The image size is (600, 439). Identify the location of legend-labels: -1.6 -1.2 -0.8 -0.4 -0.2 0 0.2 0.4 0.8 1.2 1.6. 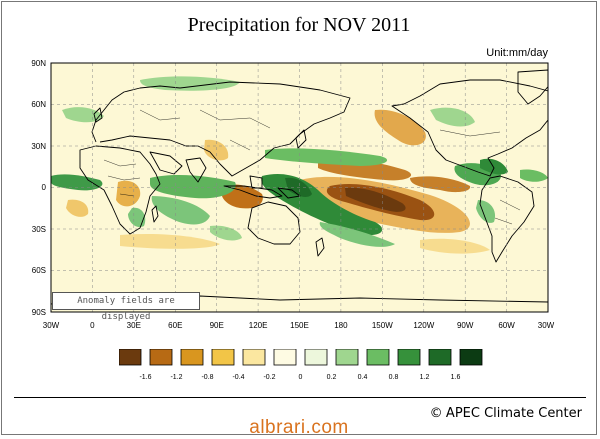
(299, 377).